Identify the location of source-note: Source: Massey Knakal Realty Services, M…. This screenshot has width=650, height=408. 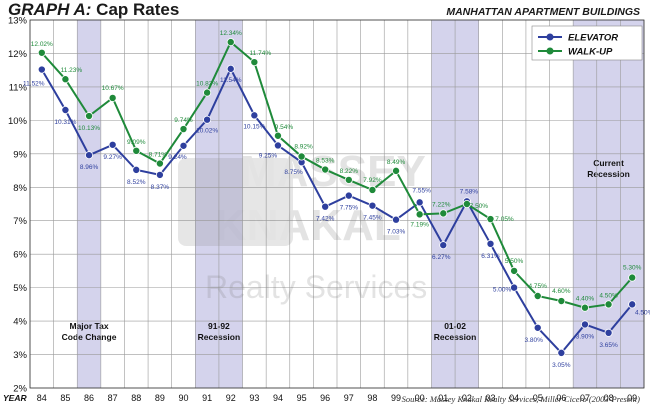
(520, 399).